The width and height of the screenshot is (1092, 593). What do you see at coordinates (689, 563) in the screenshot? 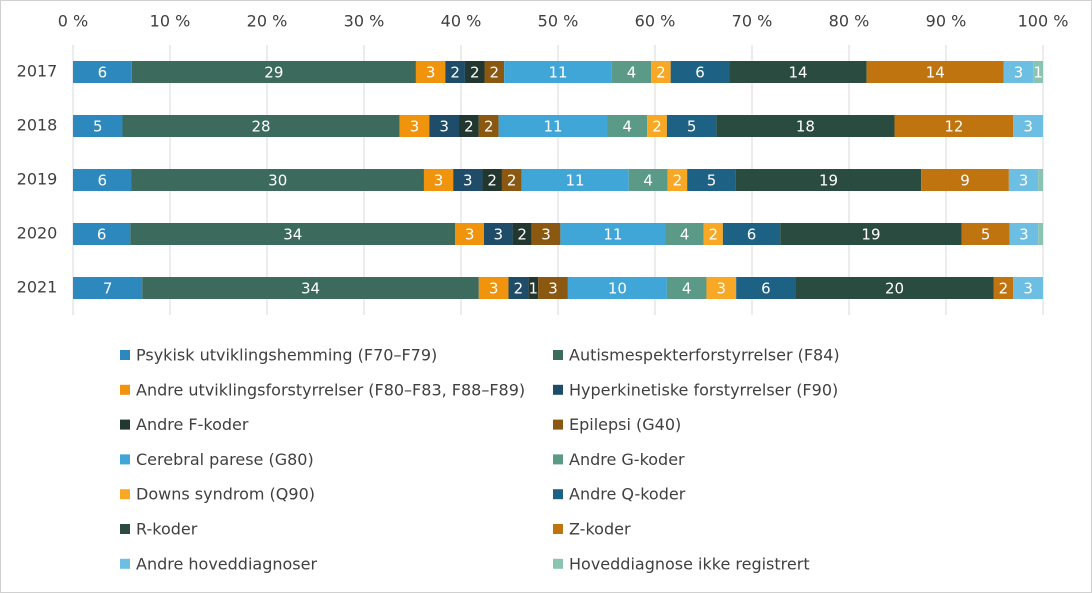
I see `legend-label: Hoveddiagnose ikke registrert` at bounding box center [689, 563].